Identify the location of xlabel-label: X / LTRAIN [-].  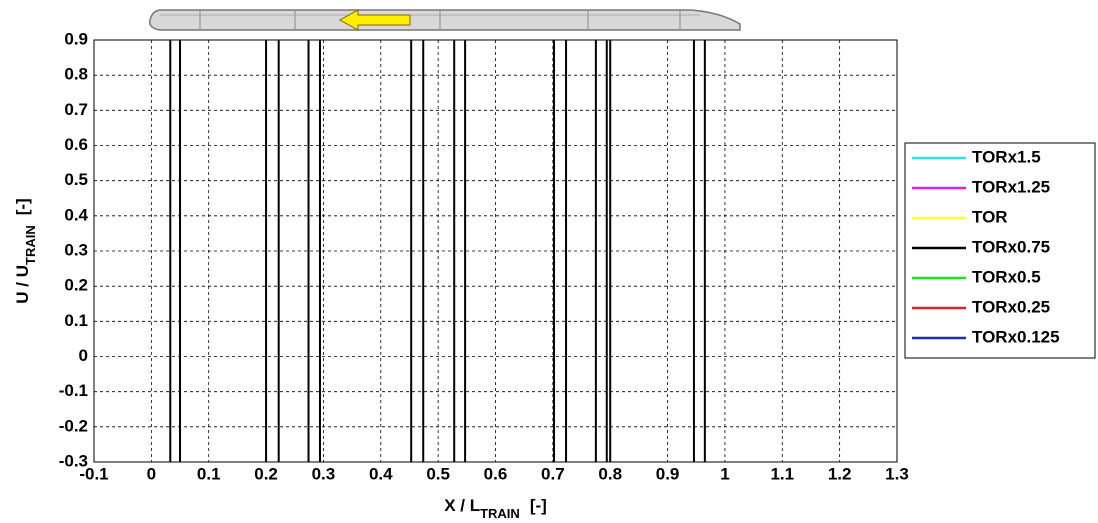
(495, 508).